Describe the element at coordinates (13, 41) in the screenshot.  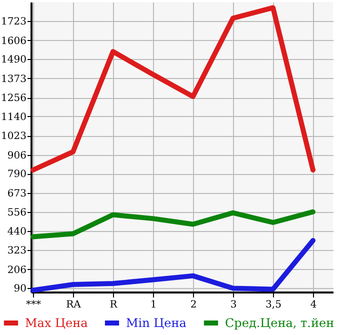
I see `y-tick-label: 1606` at that location.